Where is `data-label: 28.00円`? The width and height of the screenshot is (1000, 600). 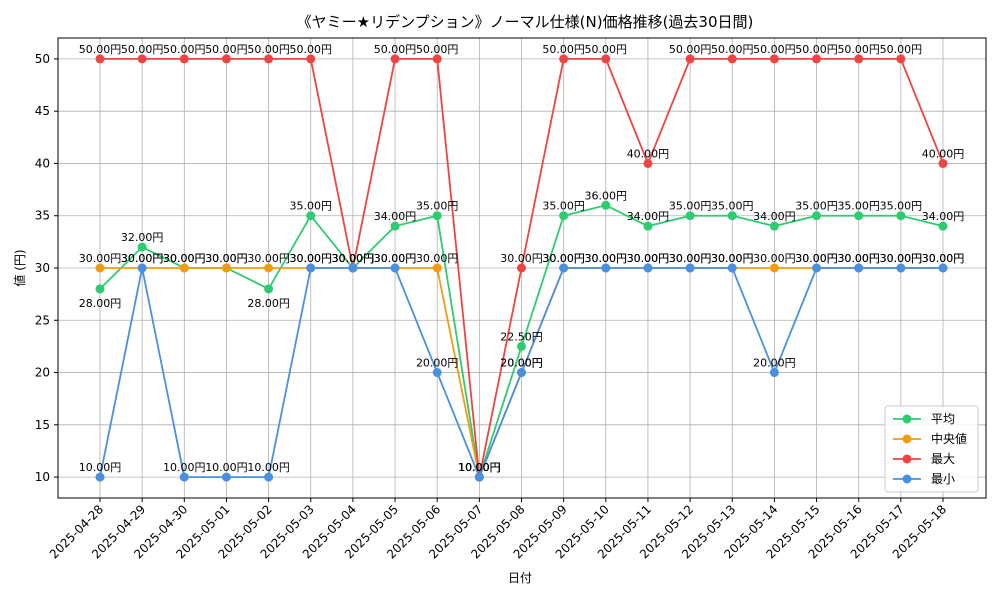
data-label: 28.00円 is located at coordinates (268, 303).